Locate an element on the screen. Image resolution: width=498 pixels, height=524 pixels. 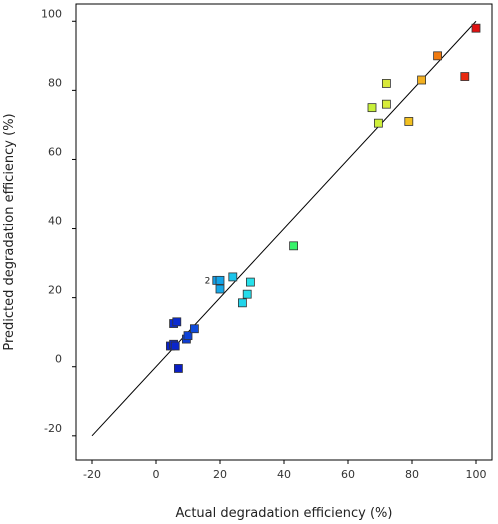
y-tick-label: 0 is located at coordinates (58, 359).